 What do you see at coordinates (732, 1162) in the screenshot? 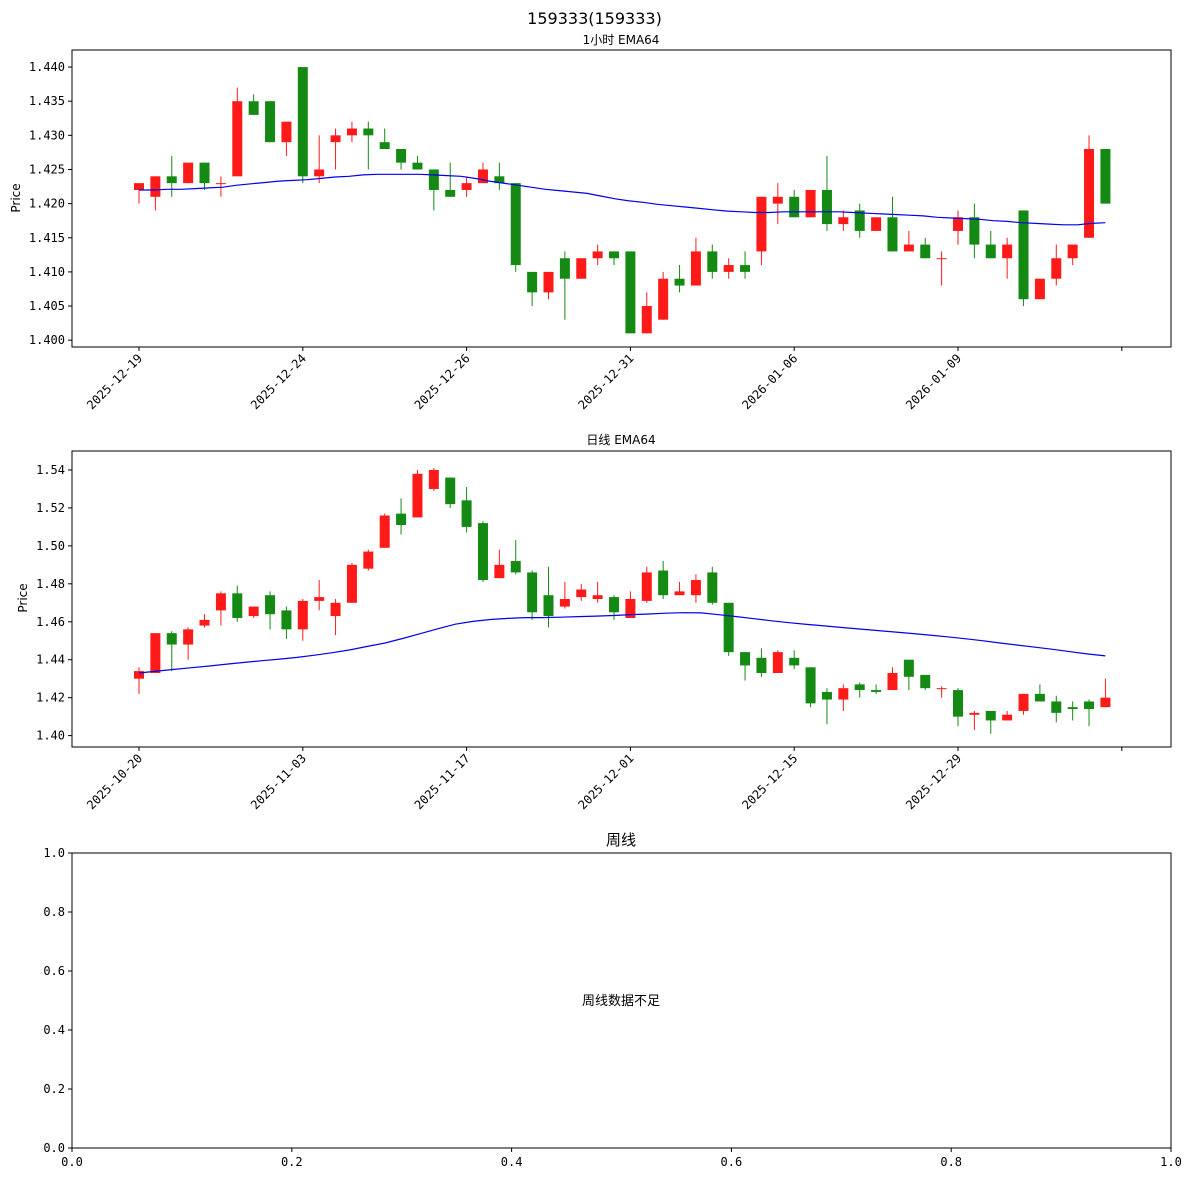
I see `weekly-x-tick-label: 0.6` at bounding box center [732, 1162].